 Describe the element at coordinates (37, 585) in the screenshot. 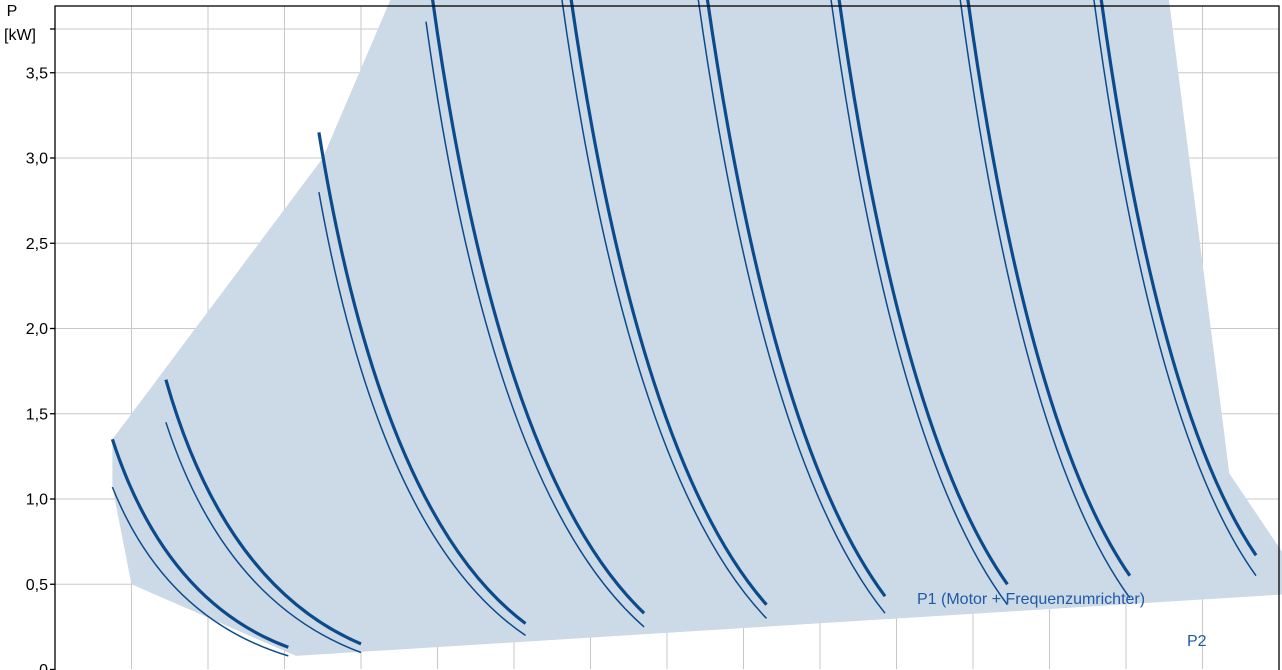

I see `y-tick-label: 0,5` at that location.